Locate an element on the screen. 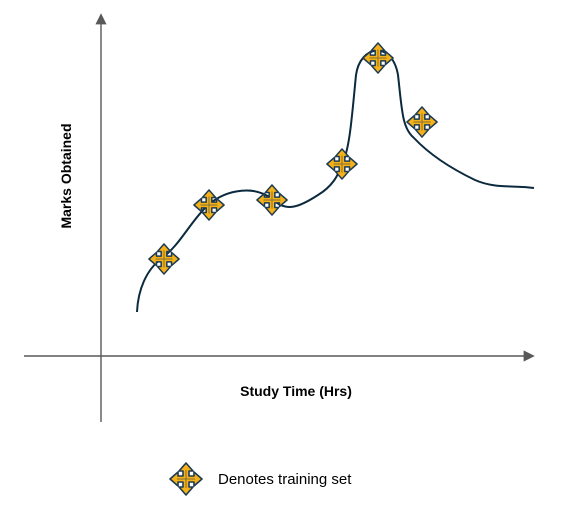 Image resolution: width=568 pixels, height=518 pixels. legend-text: Denotes training set is located at coordinates (285, 479).